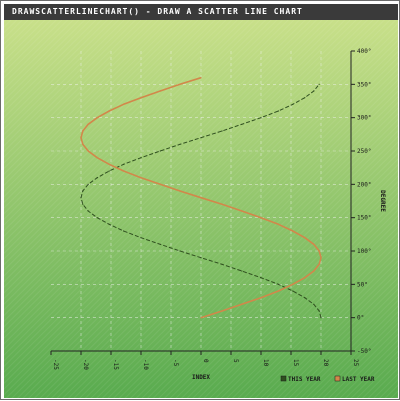 This screenshot has height=401, width=400. Describe the element at coordinates (145, 364) in the screenshot. I see `x-tick-label: -10` at that location.